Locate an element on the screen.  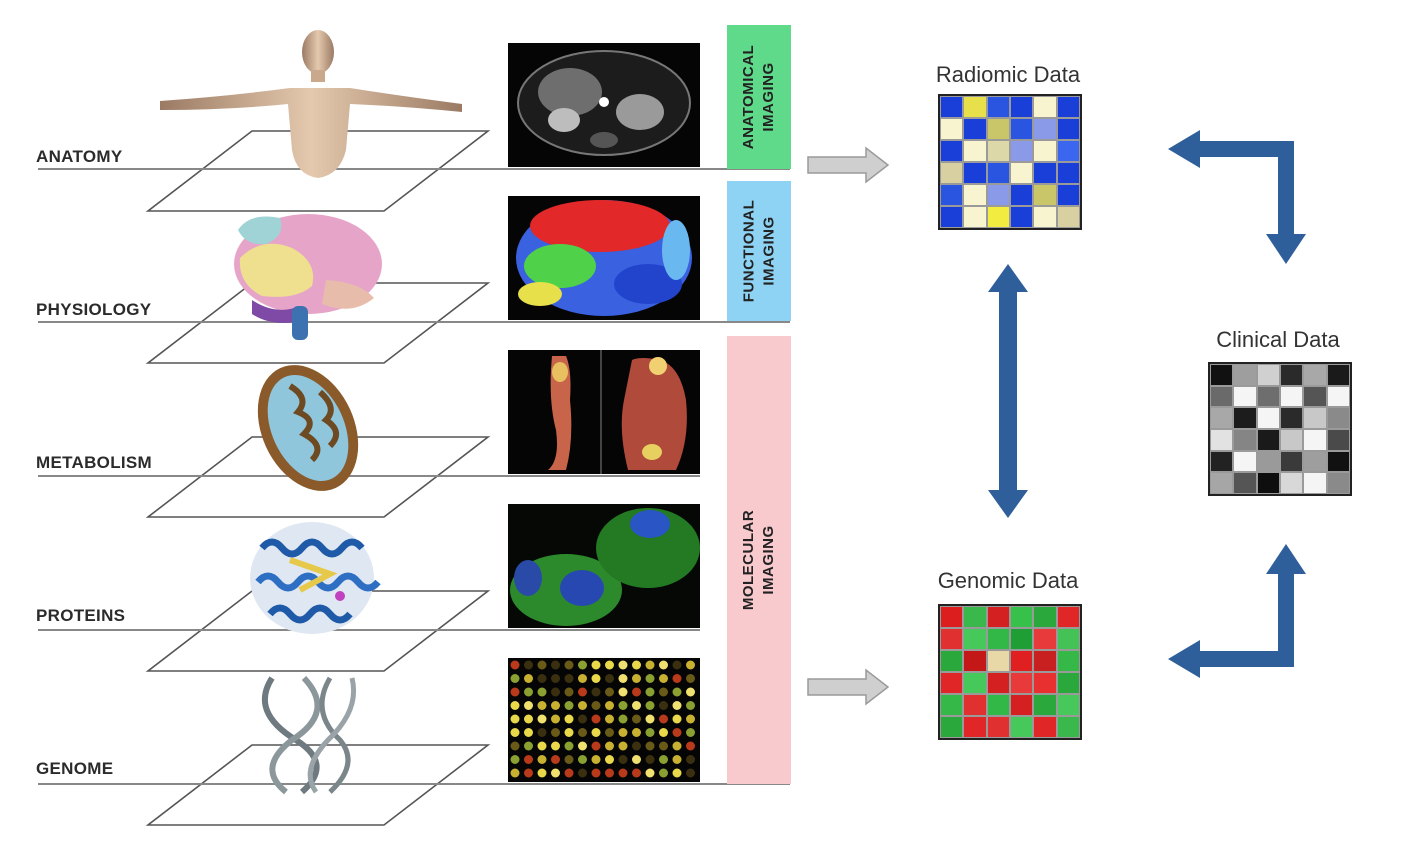
molecular-imaging-band: MOLECULAR IMAGING is located at coordinates (759, 560).